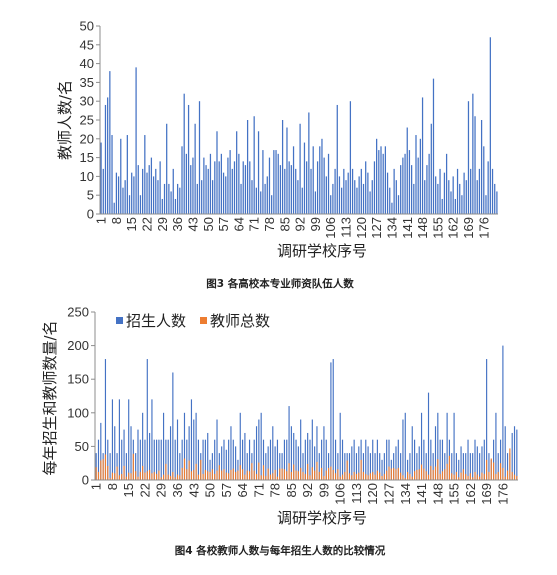  Describe the element at coordinates (210, 490) in the screenshot. I see `x-tick-label: 50` at that location.